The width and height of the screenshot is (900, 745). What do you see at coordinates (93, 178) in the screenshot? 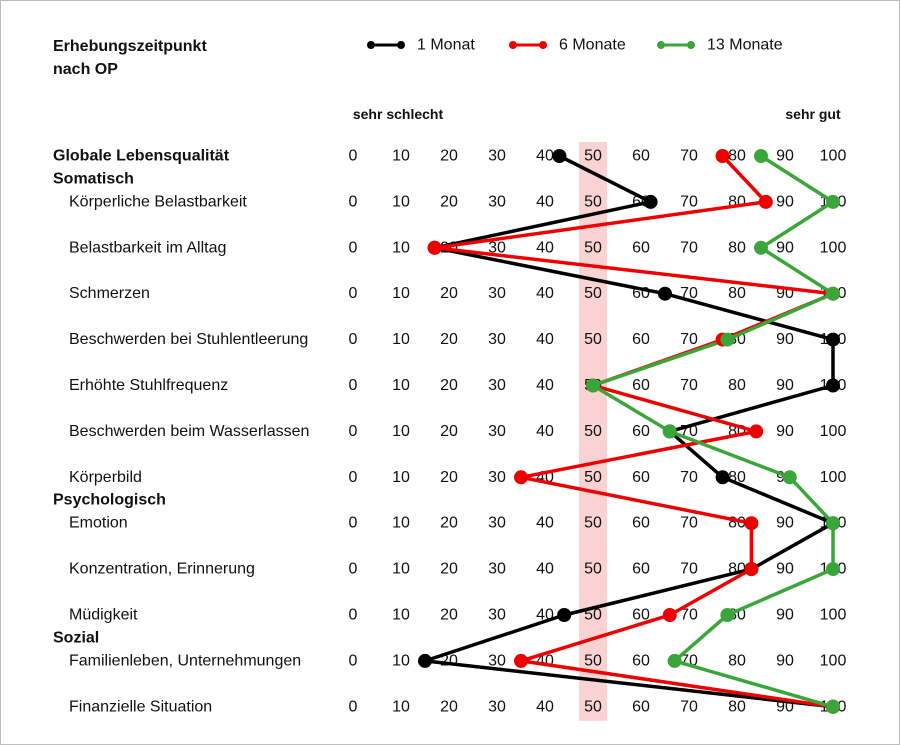
I see `group-header: Somatisch` at bounding box center [93, 178].